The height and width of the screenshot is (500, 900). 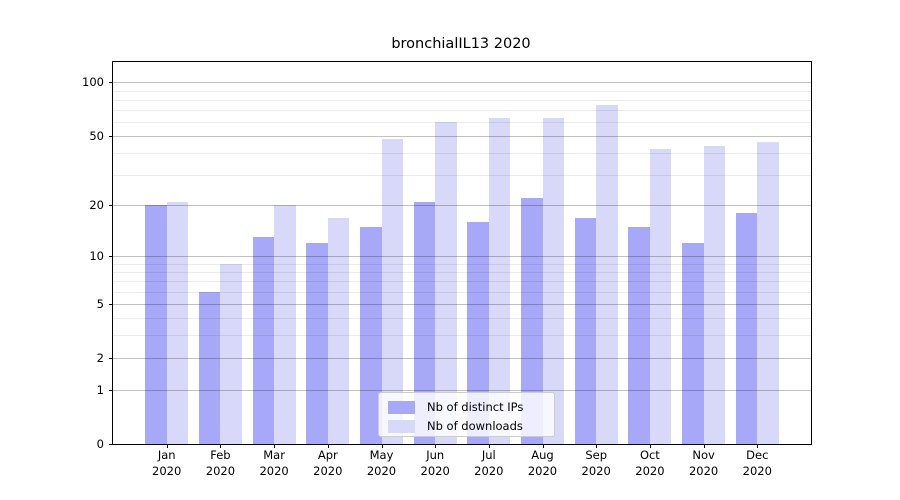 What do you see at coordinates (650, 463) in the screenshot?
I see `x-tick-label-oct: Oct 2020` at bounding box center [650, 463].